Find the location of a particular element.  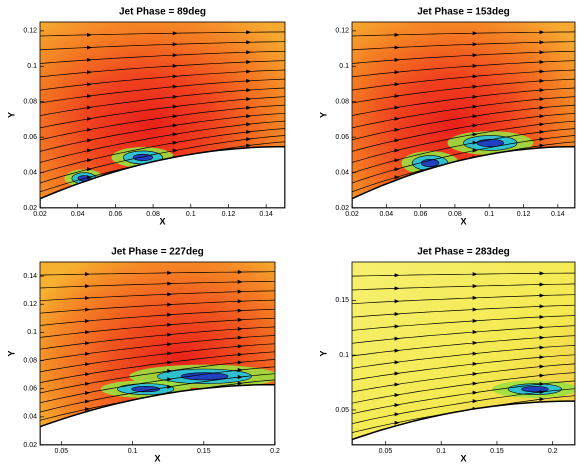

x-tick-label: 0.14 is located at coordinates (558, 214).